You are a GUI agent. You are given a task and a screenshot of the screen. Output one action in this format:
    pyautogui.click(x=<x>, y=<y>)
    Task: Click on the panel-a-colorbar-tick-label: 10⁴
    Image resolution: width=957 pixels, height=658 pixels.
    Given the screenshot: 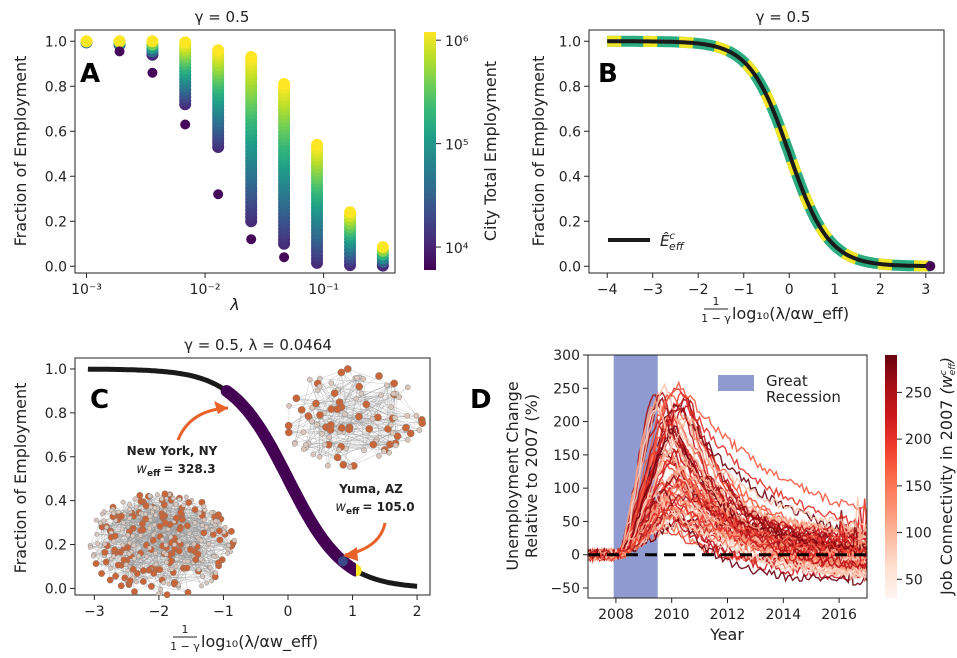 What is the action you would take?
    pyautogui.click(x=457, y=249)
    